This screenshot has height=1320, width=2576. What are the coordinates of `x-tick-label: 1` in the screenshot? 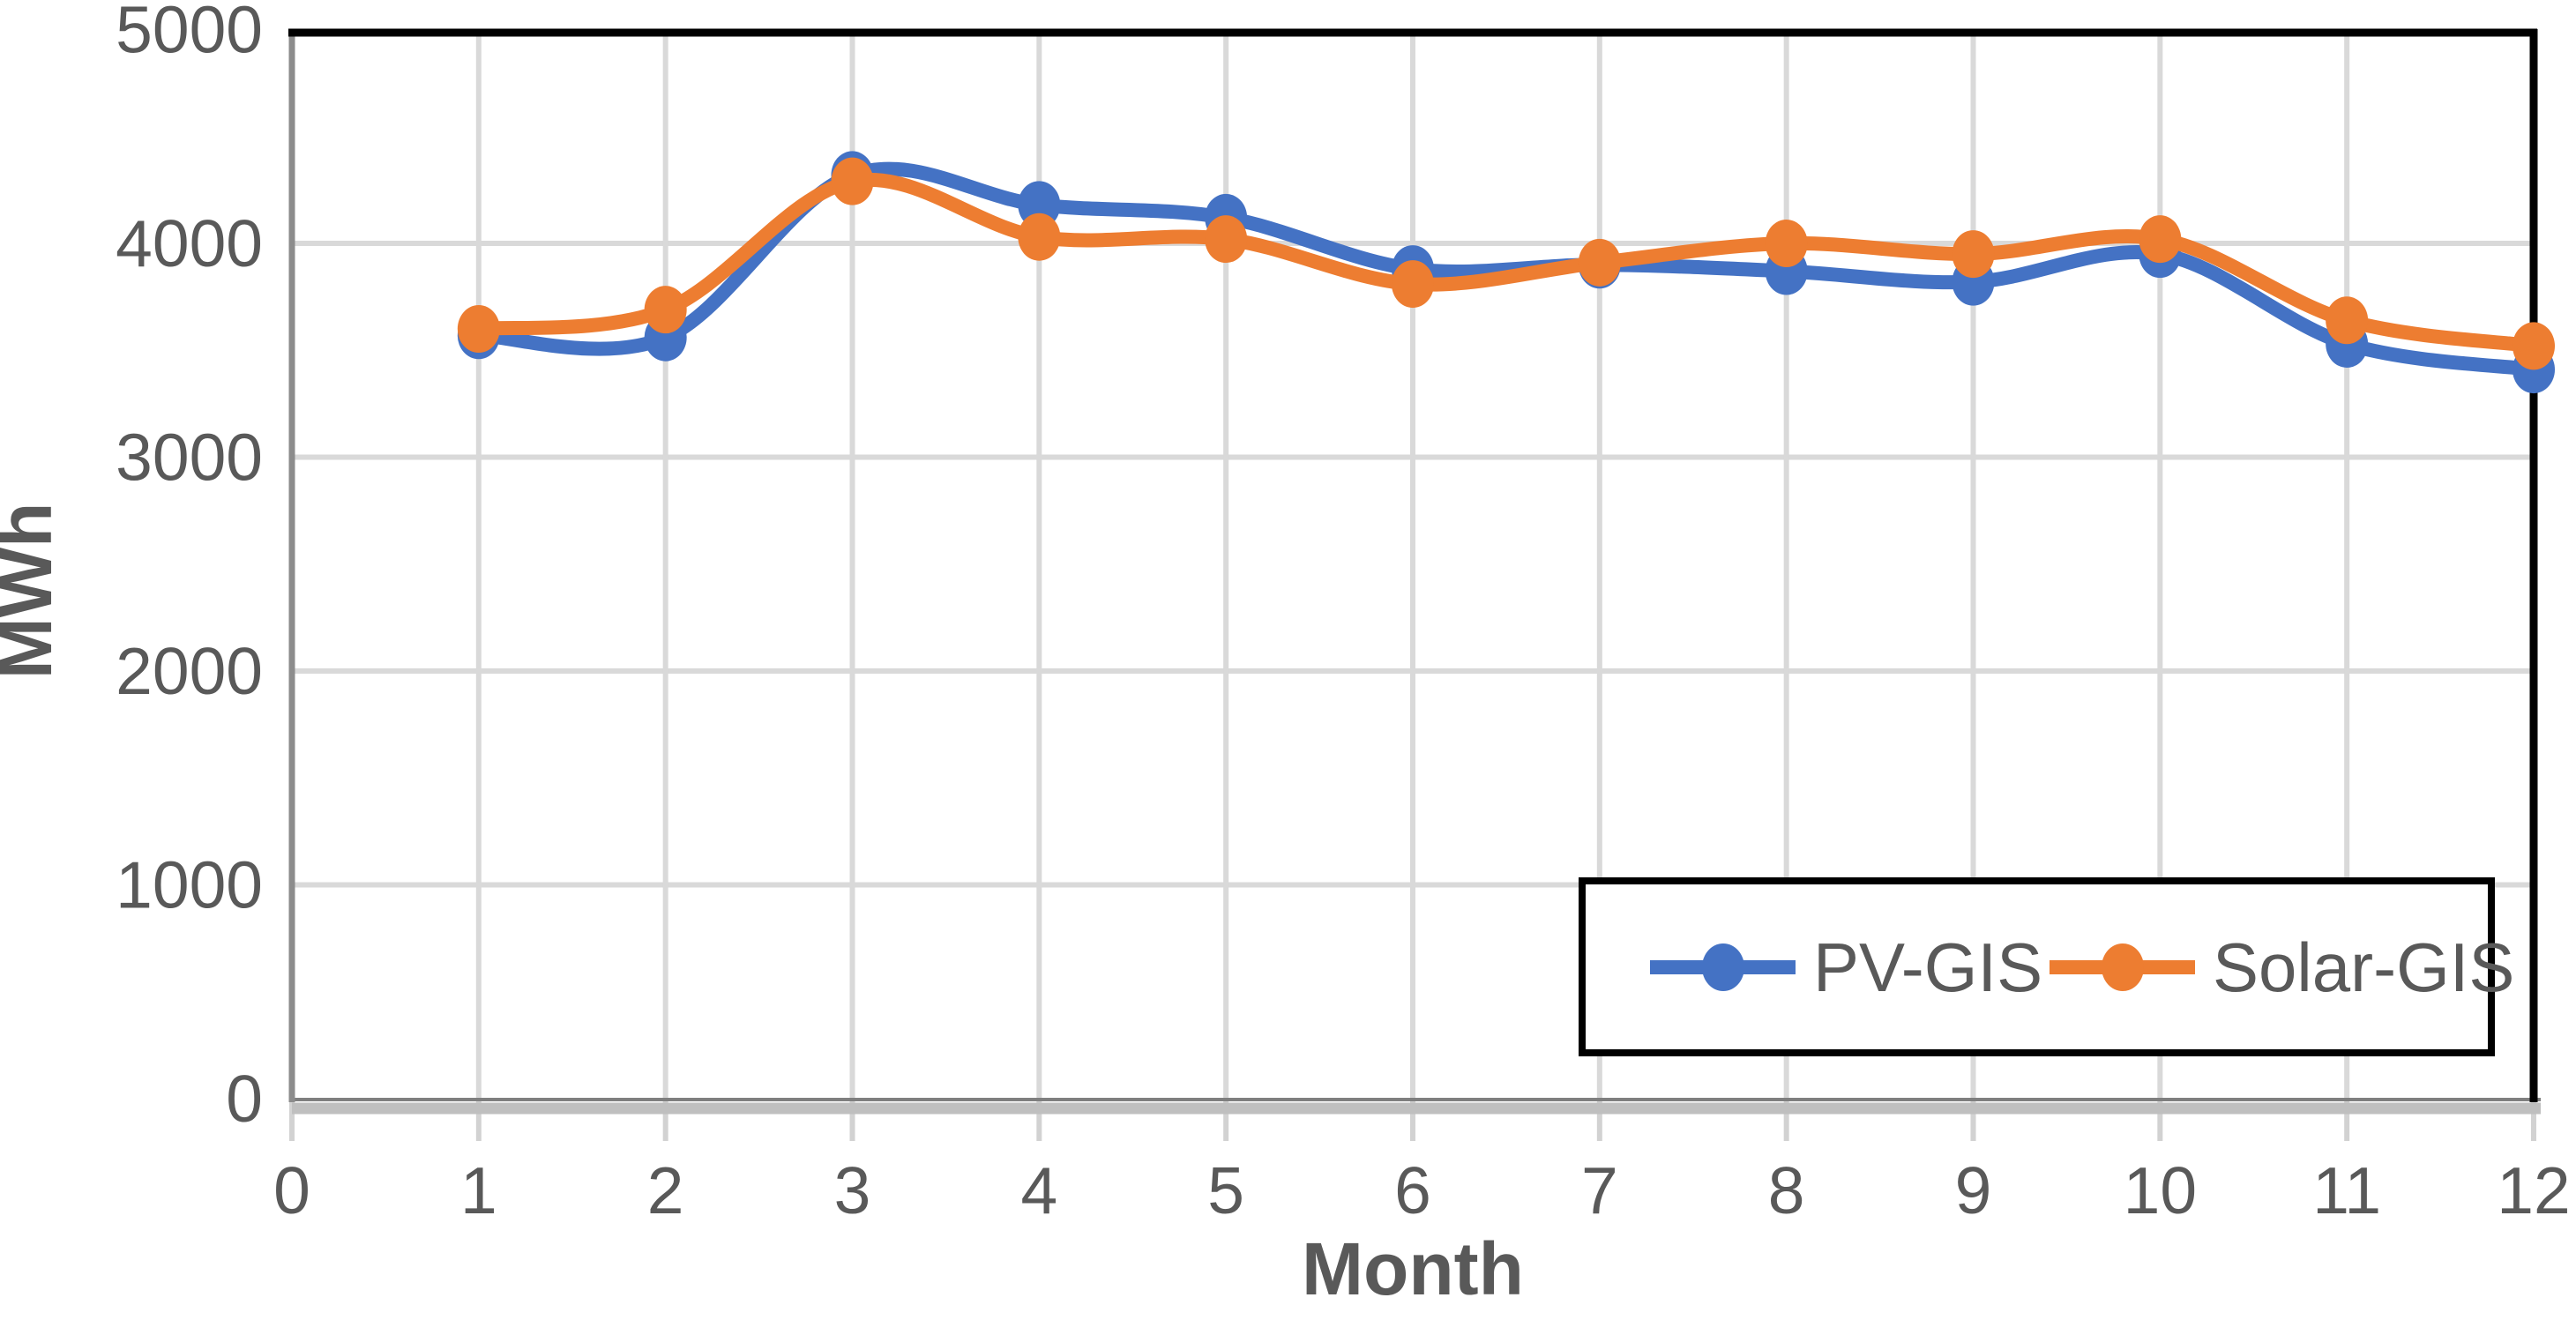 It's located at (478, 1190).